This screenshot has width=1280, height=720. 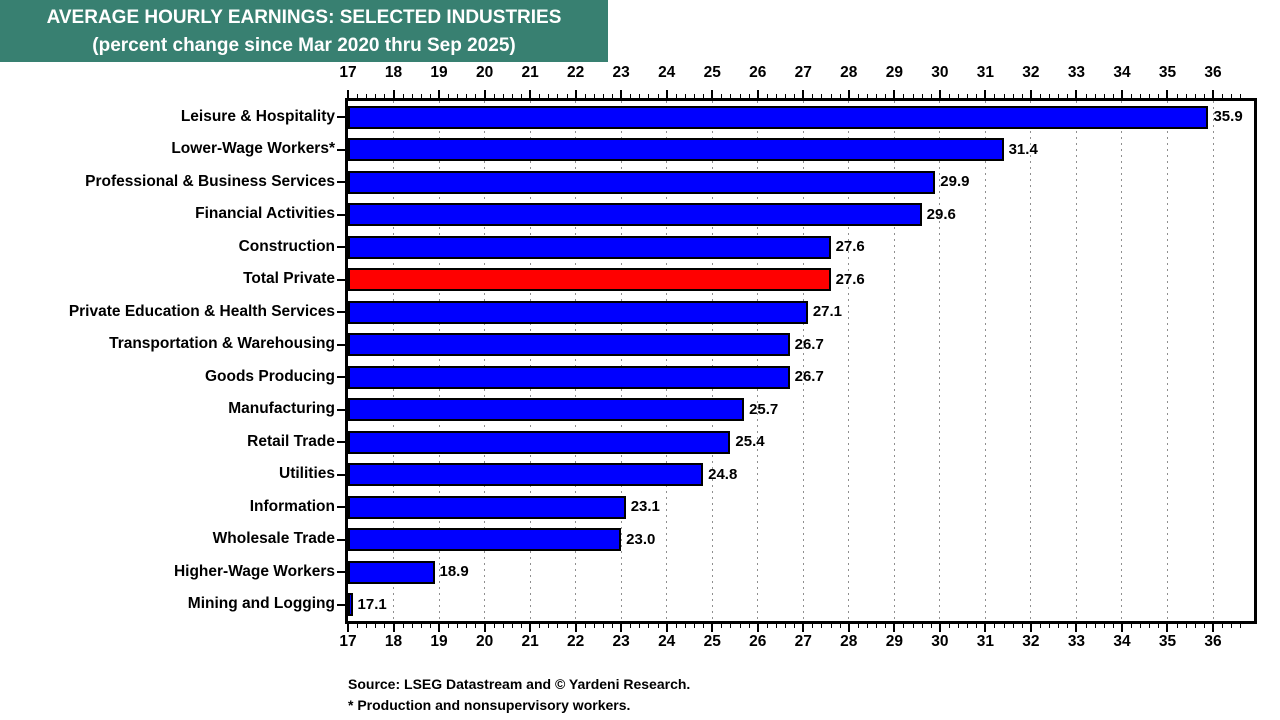 I want to click on category-label: Private Education & Health Services, so click(x=201, y=311).